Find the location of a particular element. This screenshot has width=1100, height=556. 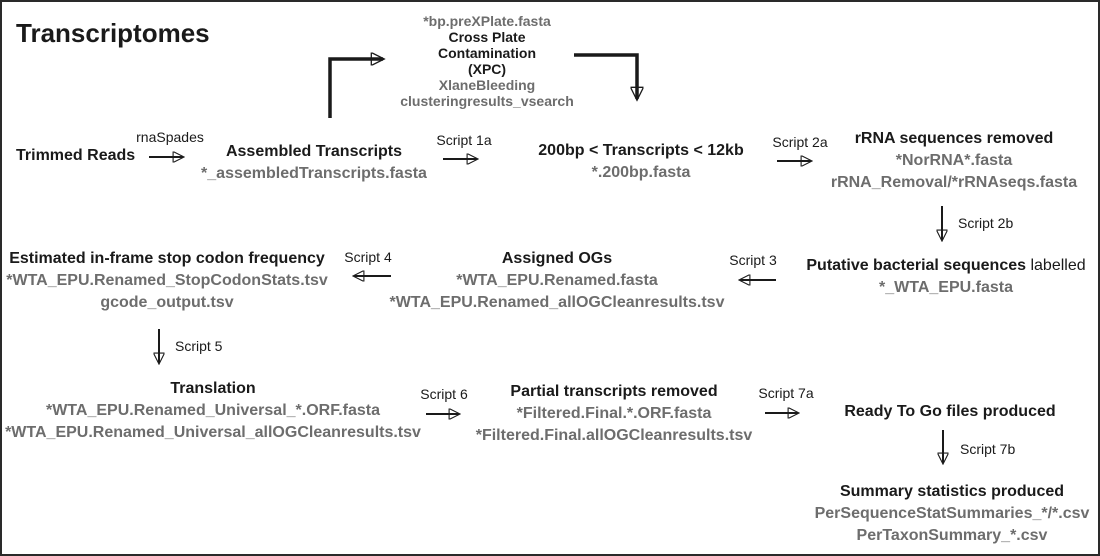

file-name: *_assembledTranscripts.fasta is located at coordinates (314, 173).